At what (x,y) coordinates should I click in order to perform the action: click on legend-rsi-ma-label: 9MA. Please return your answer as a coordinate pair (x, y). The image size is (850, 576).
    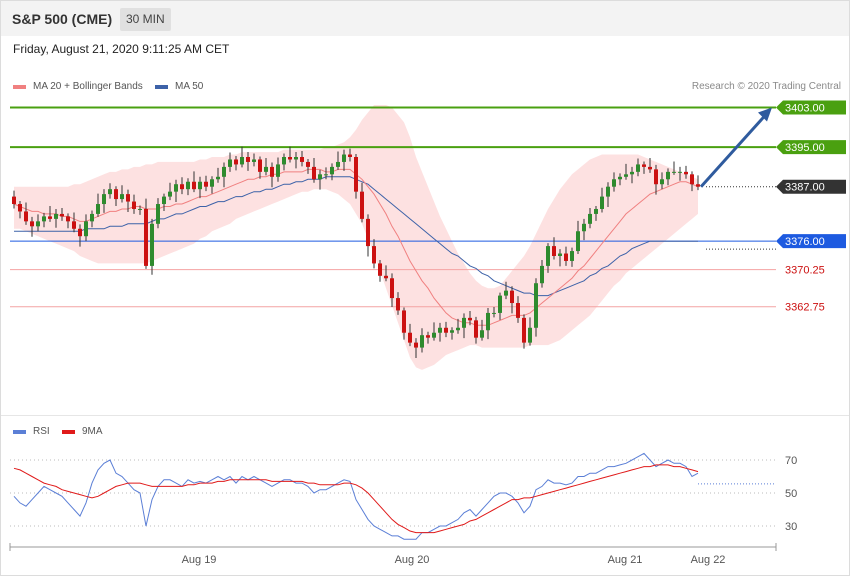
    Looking at the image, I should click on (92, 431).